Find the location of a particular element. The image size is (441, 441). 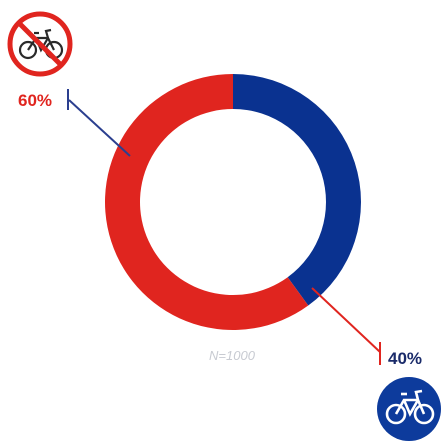

bicycle-allowed-icon is located at coordinates (409, 409).